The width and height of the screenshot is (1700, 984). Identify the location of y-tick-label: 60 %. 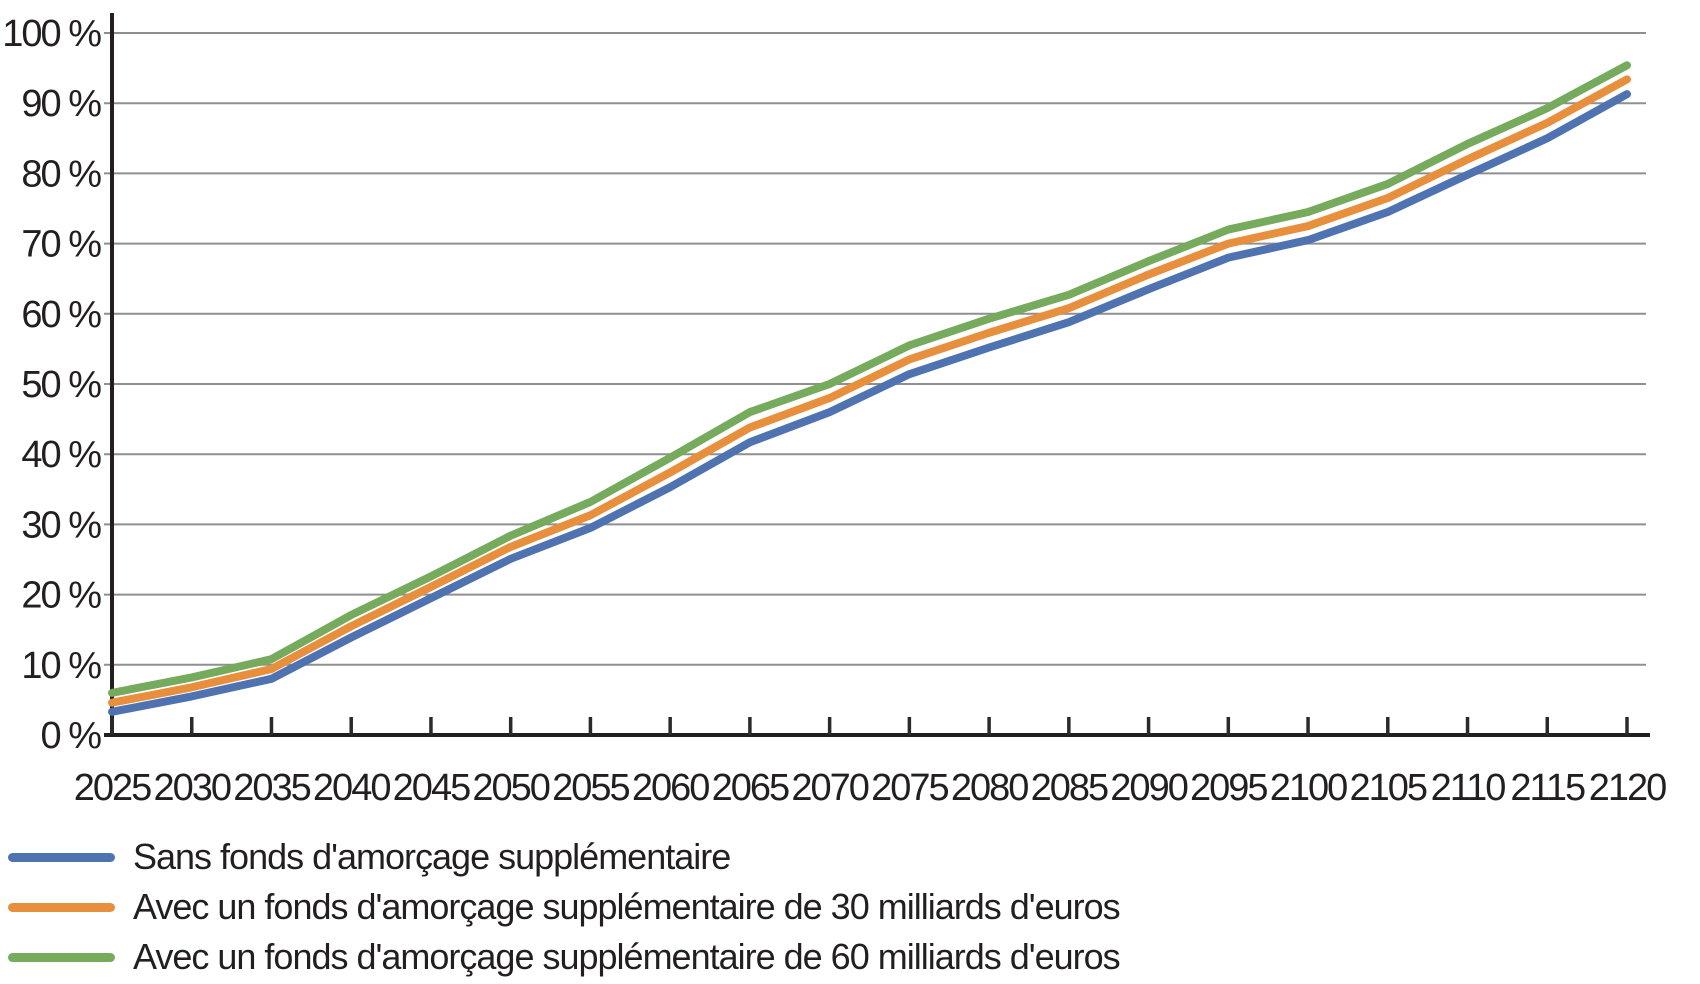
(61, 315).